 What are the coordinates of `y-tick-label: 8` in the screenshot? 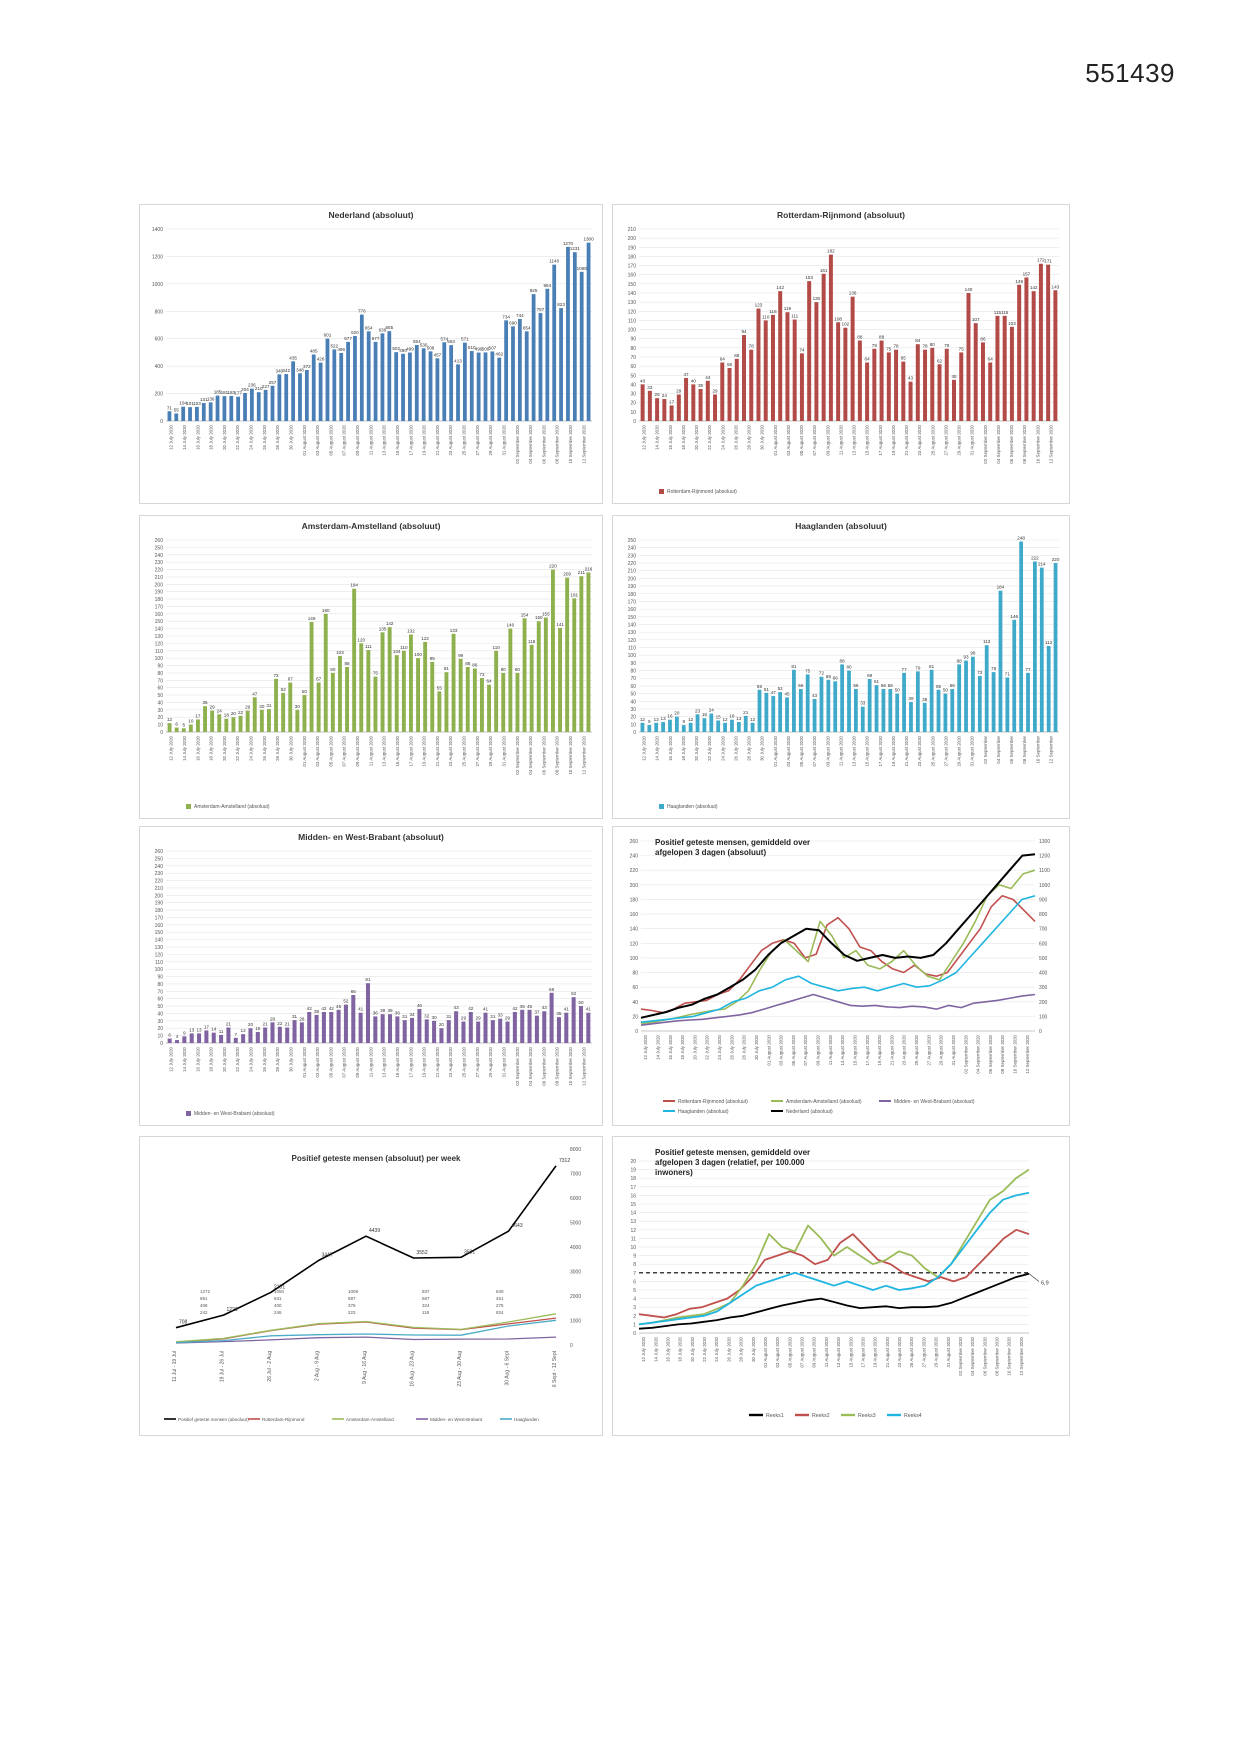 It's located at (634, 1265).